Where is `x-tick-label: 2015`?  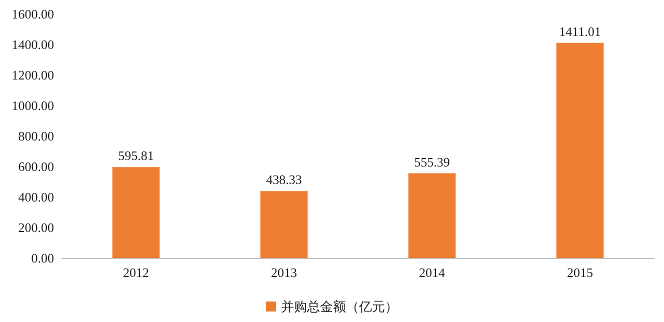 x-tick-label: 2015 is located at coordinates (580, 272).